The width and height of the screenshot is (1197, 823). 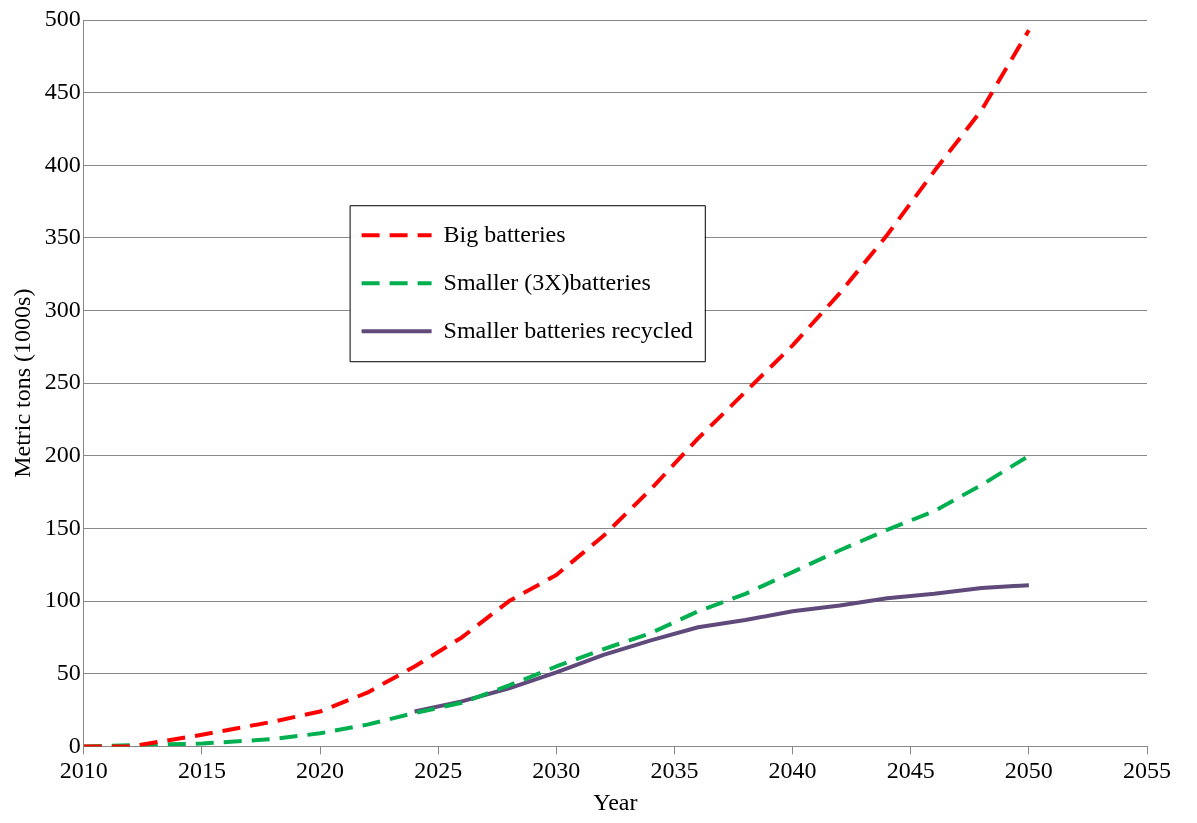 I want to click on y-tick-label: 50, so click(x=68, y=672).